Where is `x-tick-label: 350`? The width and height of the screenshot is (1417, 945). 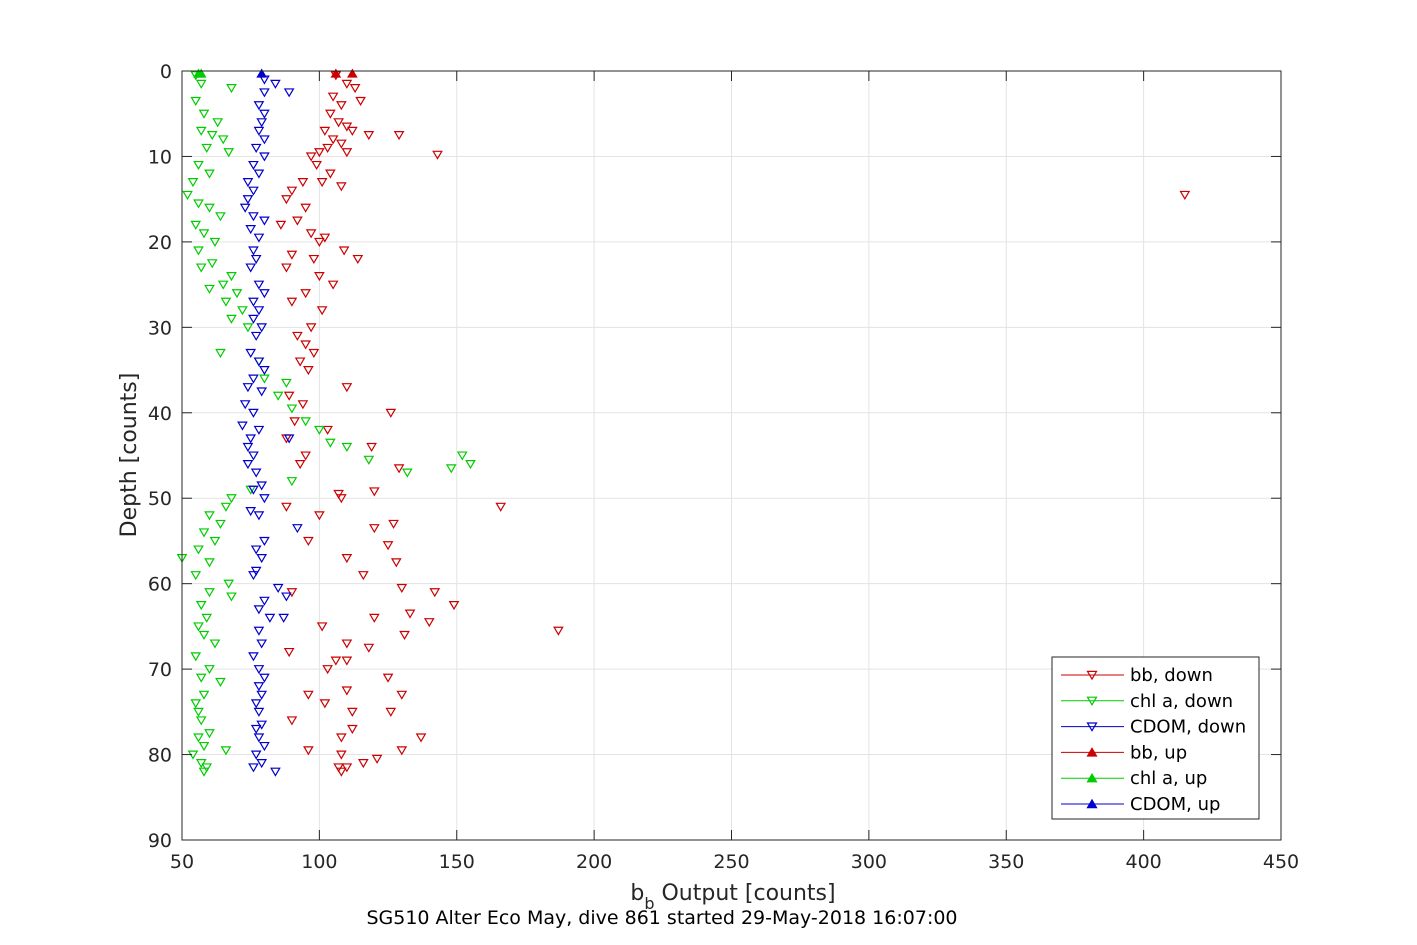 x-tick-label: 350 is located at coordinates (1006, 862).